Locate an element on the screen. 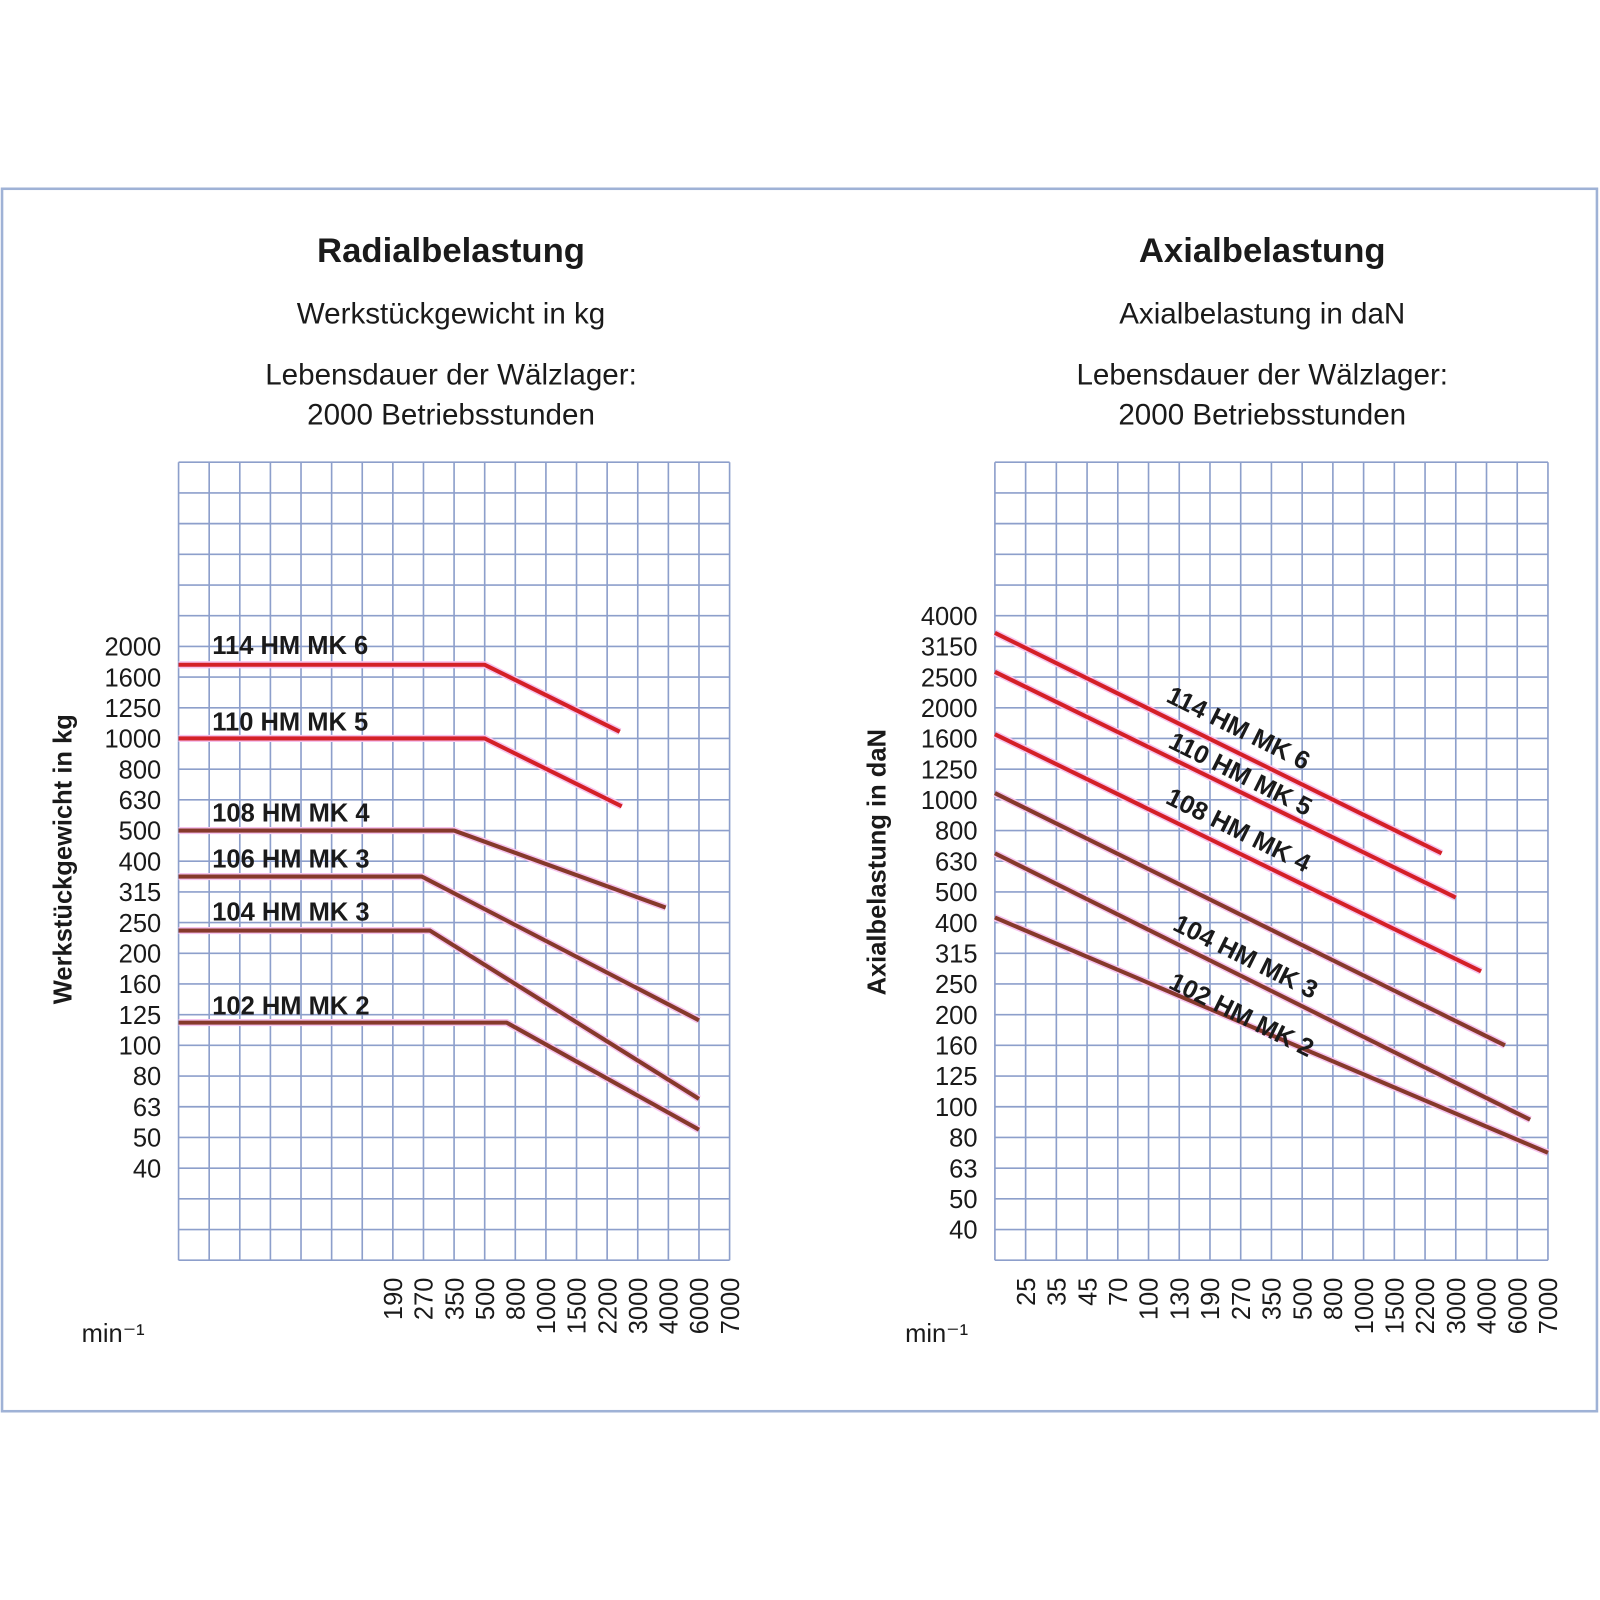 The image size is (1600, 1600). axial-x-tick-label: 45 is located at coordinates (1088, 1292).